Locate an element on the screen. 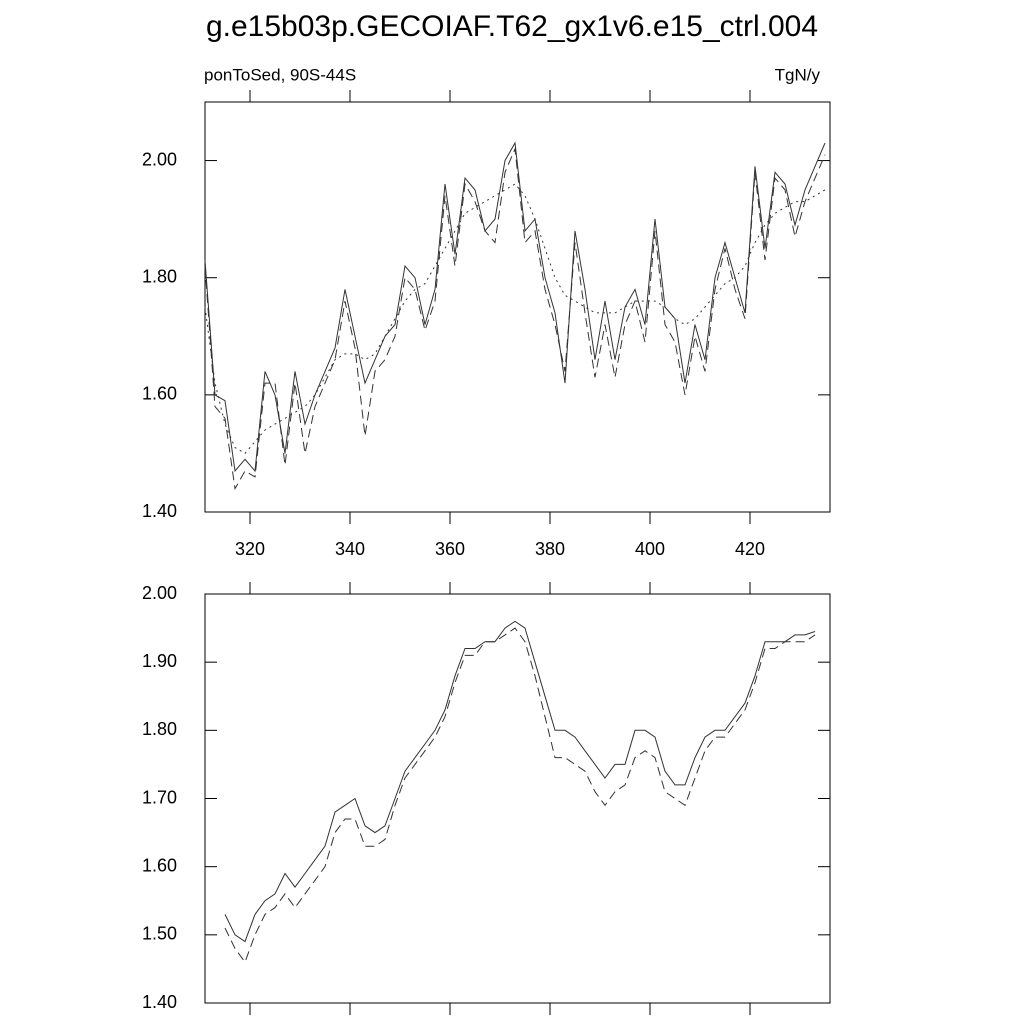 Image resolution: width=1024 pixels, height=1024 pixels. y-tick-label: 1.50 is located at coordinates (159, 934).